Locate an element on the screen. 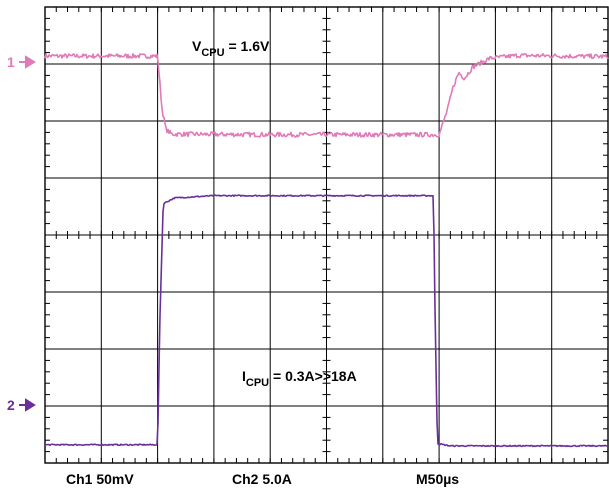  channel-2-marker-label: 2 is located at coordinates (11, 405).